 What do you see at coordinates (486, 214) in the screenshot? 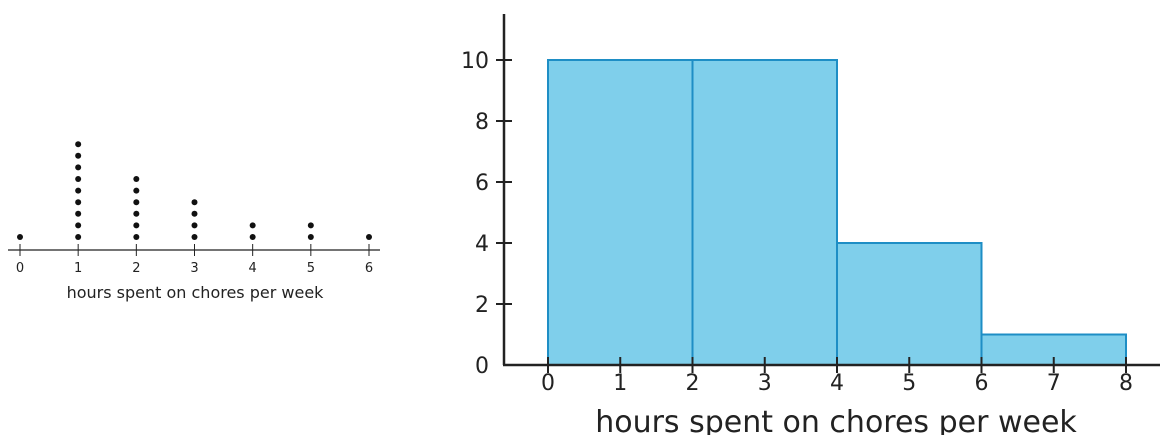
I see `histogram-y-ticks: 0 2 4 6 8 10` at bounding box center [486, 214].